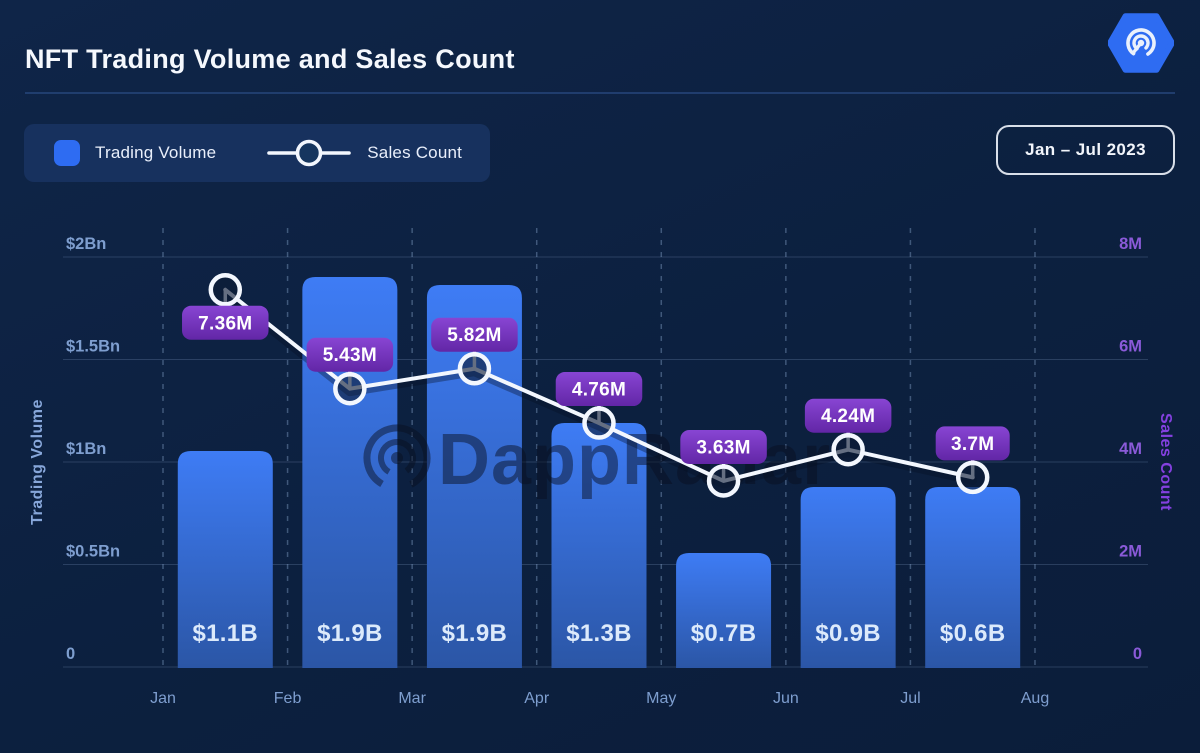  I want to click on sales-point-feb, so click(350, 388).